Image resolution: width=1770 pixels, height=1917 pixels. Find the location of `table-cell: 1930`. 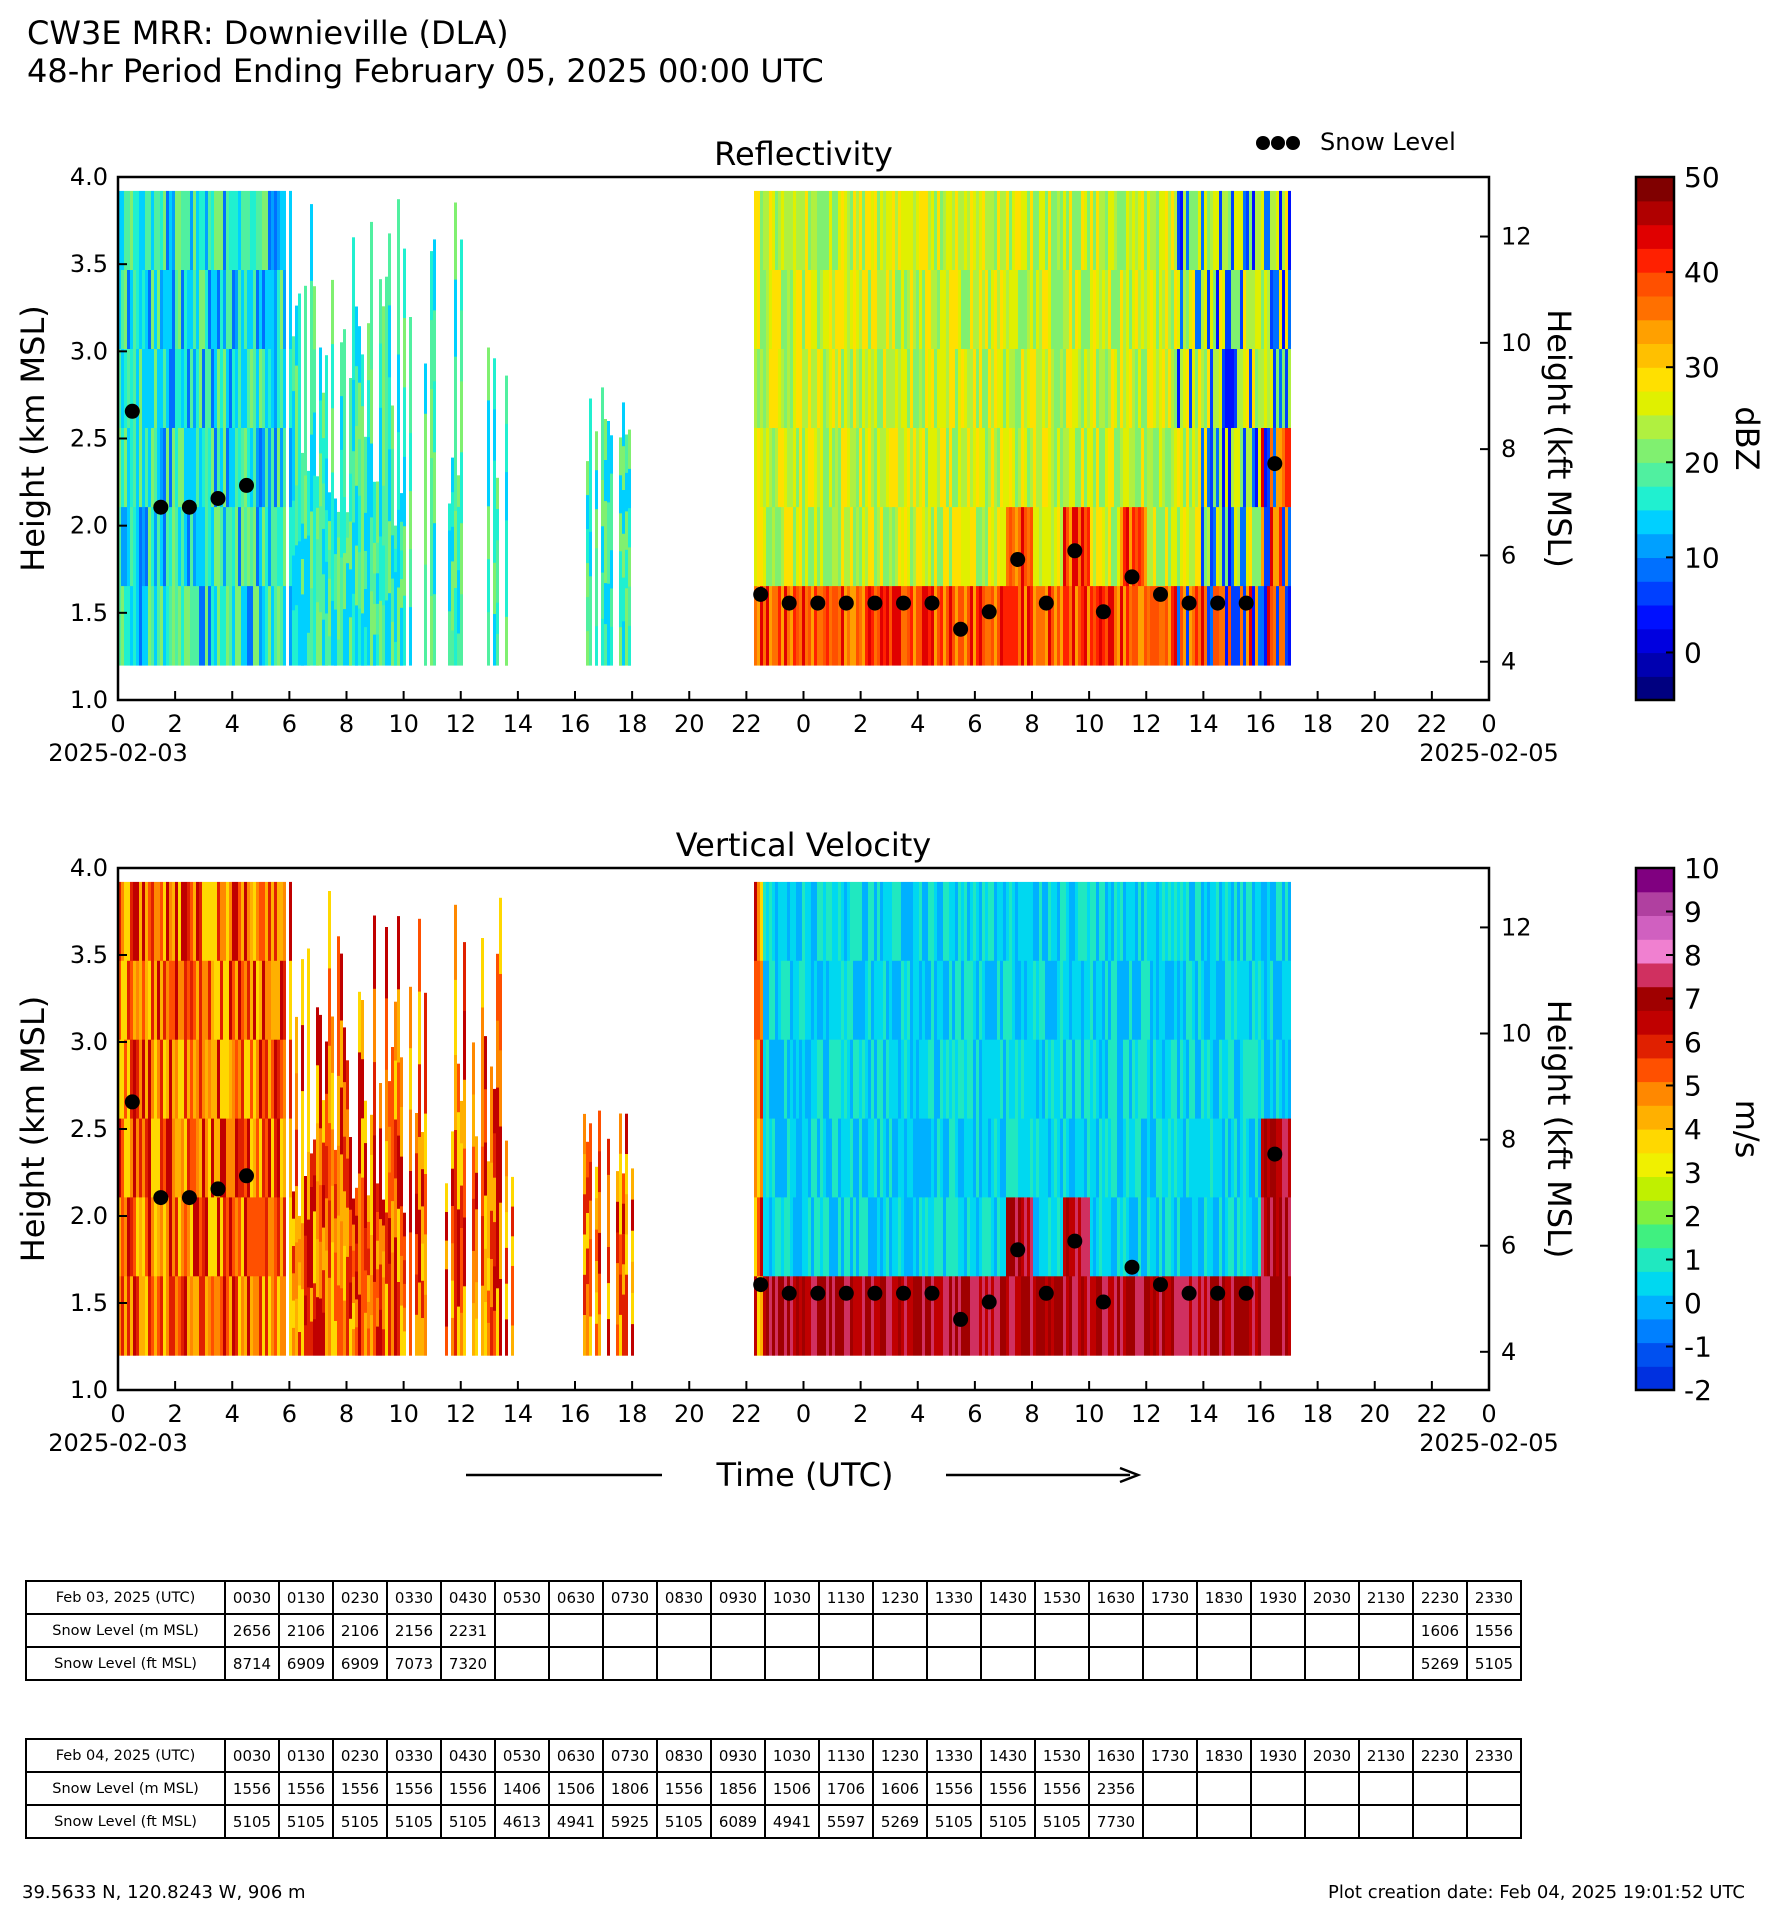

table-cell: 1930 is located at coordinates (1278, 1755).